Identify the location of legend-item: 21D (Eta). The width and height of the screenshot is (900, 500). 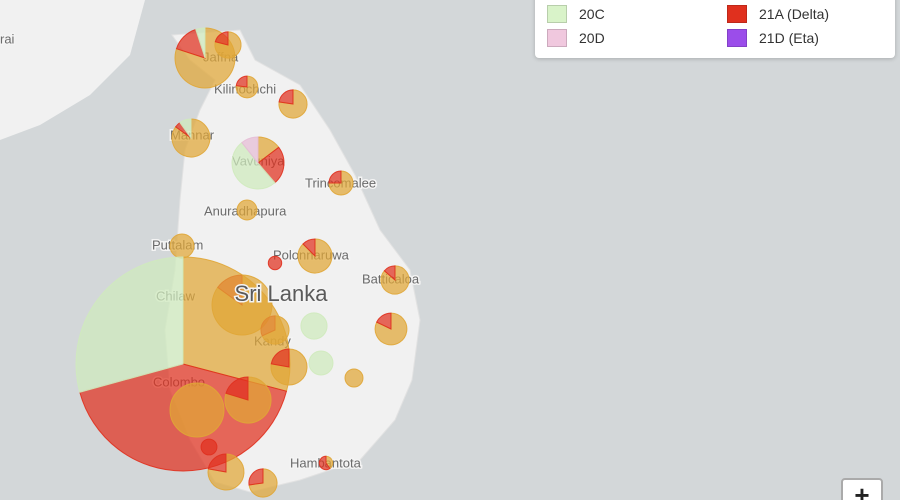
(773, 38).